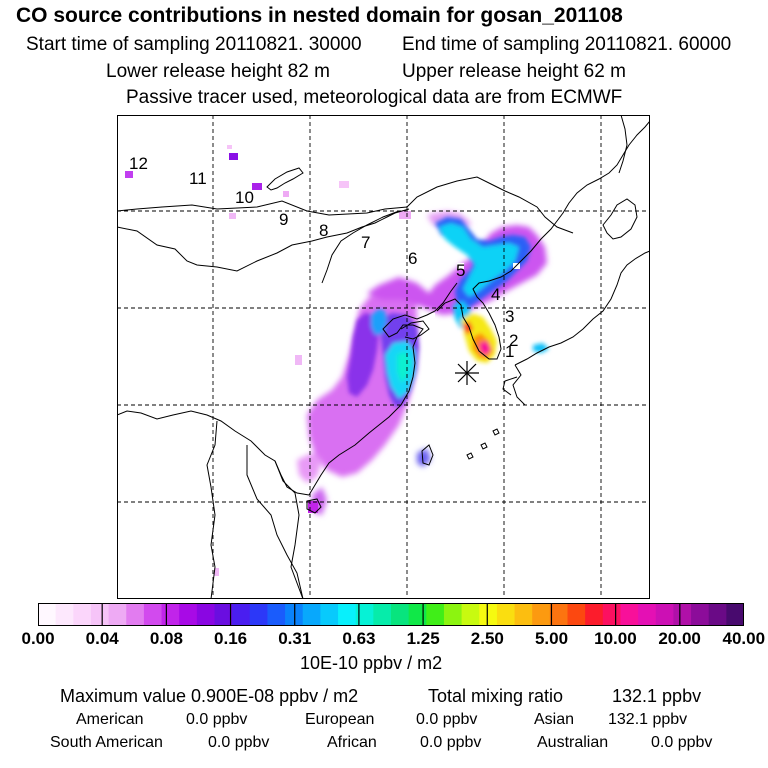 This screenshot has height=768, width=768. What do you see at coordinates (110, 719) in the screenshot?
I see `source-name-american: American` at bounding box center [110, 719].